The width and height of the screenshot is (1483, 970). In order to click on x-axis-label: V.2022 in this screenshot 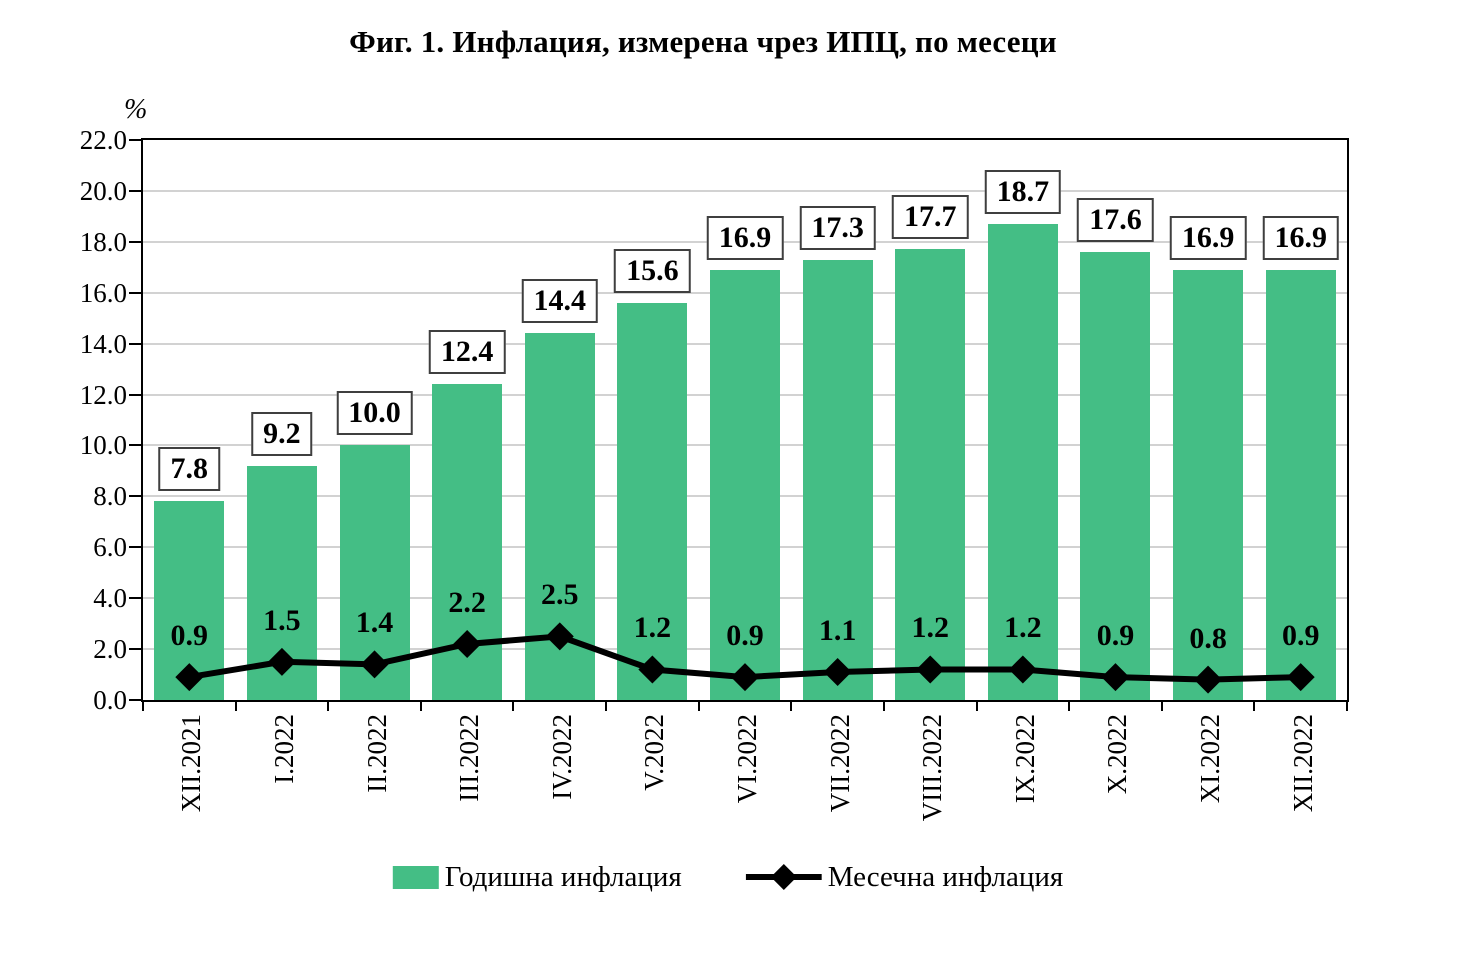, I will do `click(654, 752)`.